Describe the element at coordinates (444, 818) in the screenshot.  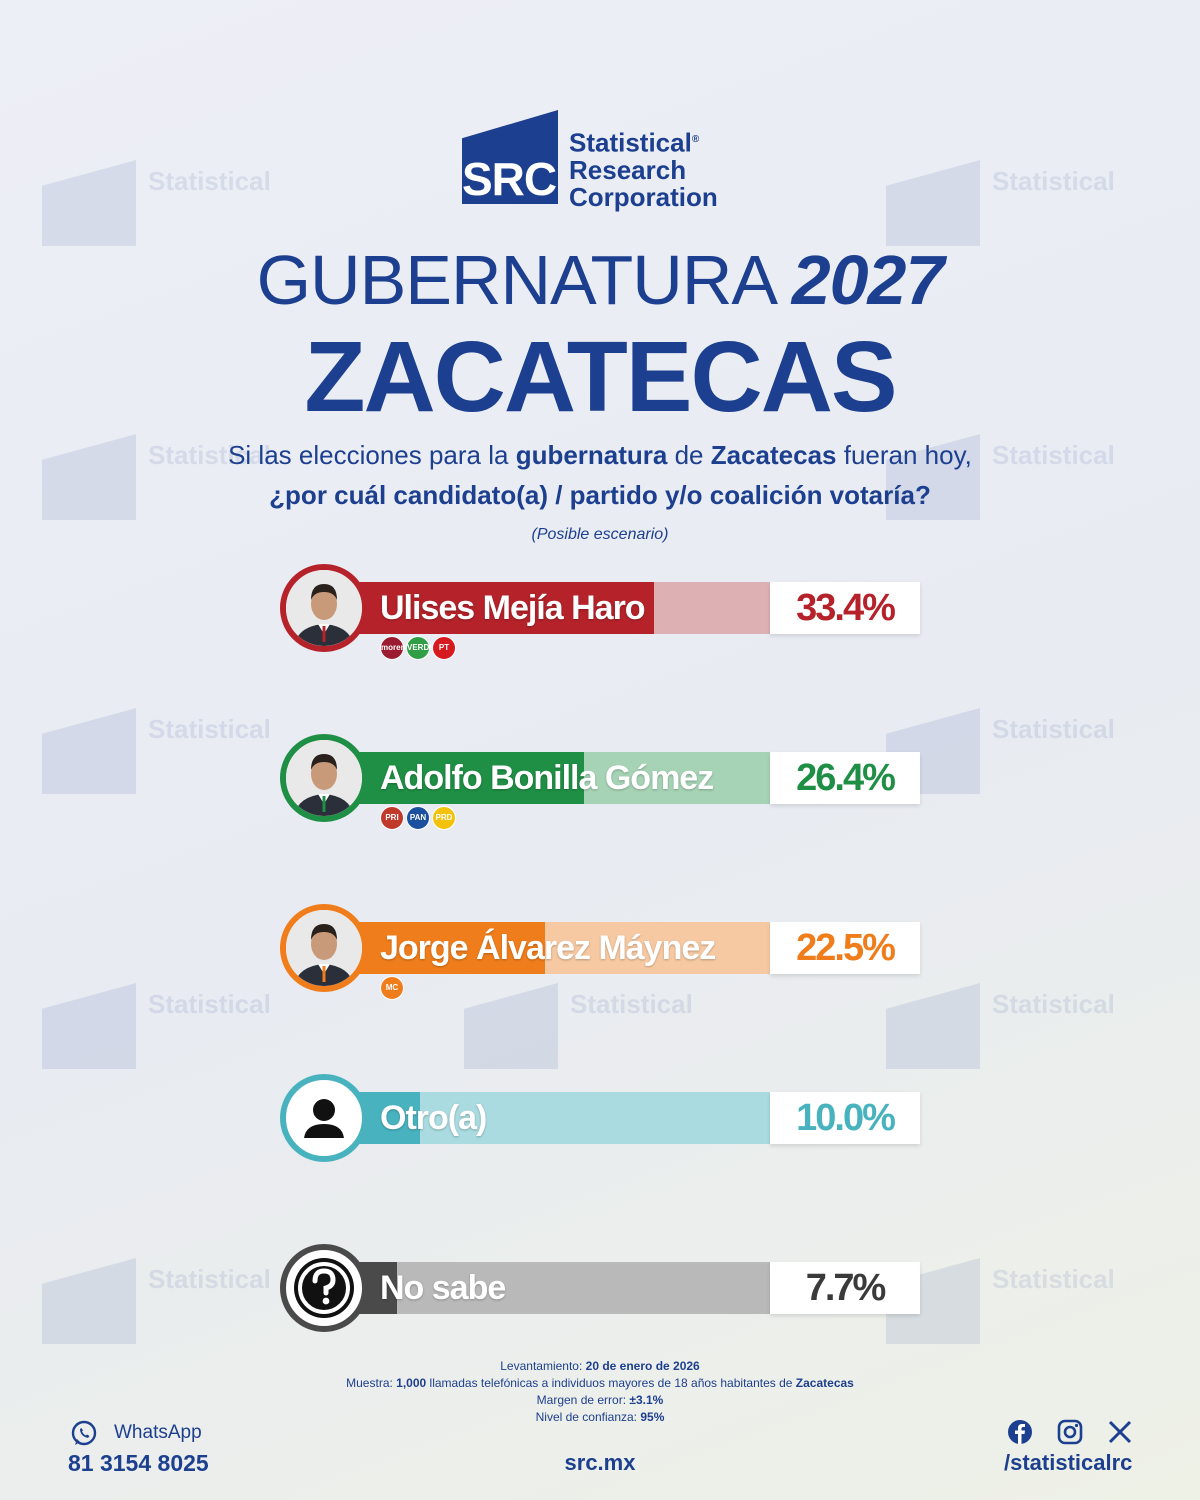
I see `party-logo-icon: PRD` at that location.